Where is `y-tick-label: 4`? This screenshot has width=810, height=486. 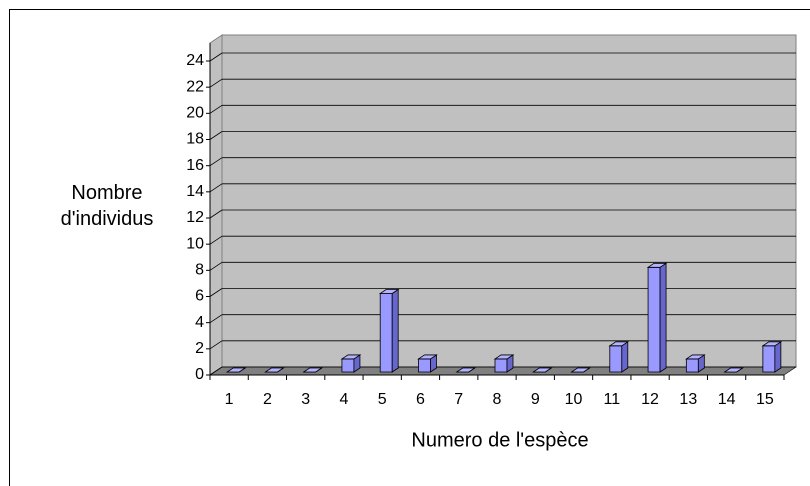
y-tick-label: 4 is located at coordinates (199, 322).